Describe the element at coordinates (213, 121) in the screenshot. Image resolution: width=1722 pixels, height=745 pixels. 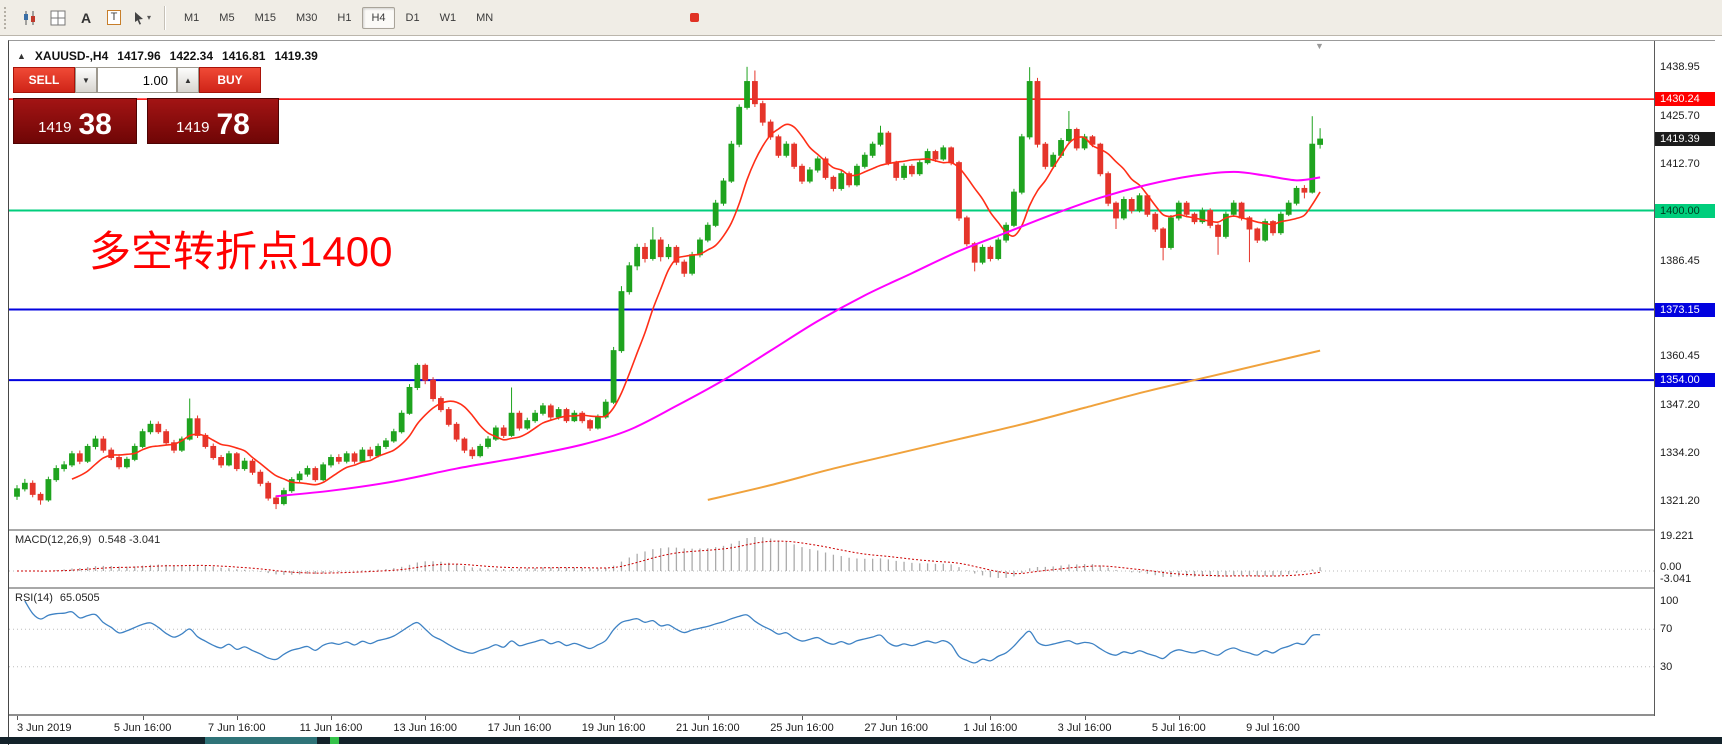
I see `buy-price-display: 1419 78` at that location.